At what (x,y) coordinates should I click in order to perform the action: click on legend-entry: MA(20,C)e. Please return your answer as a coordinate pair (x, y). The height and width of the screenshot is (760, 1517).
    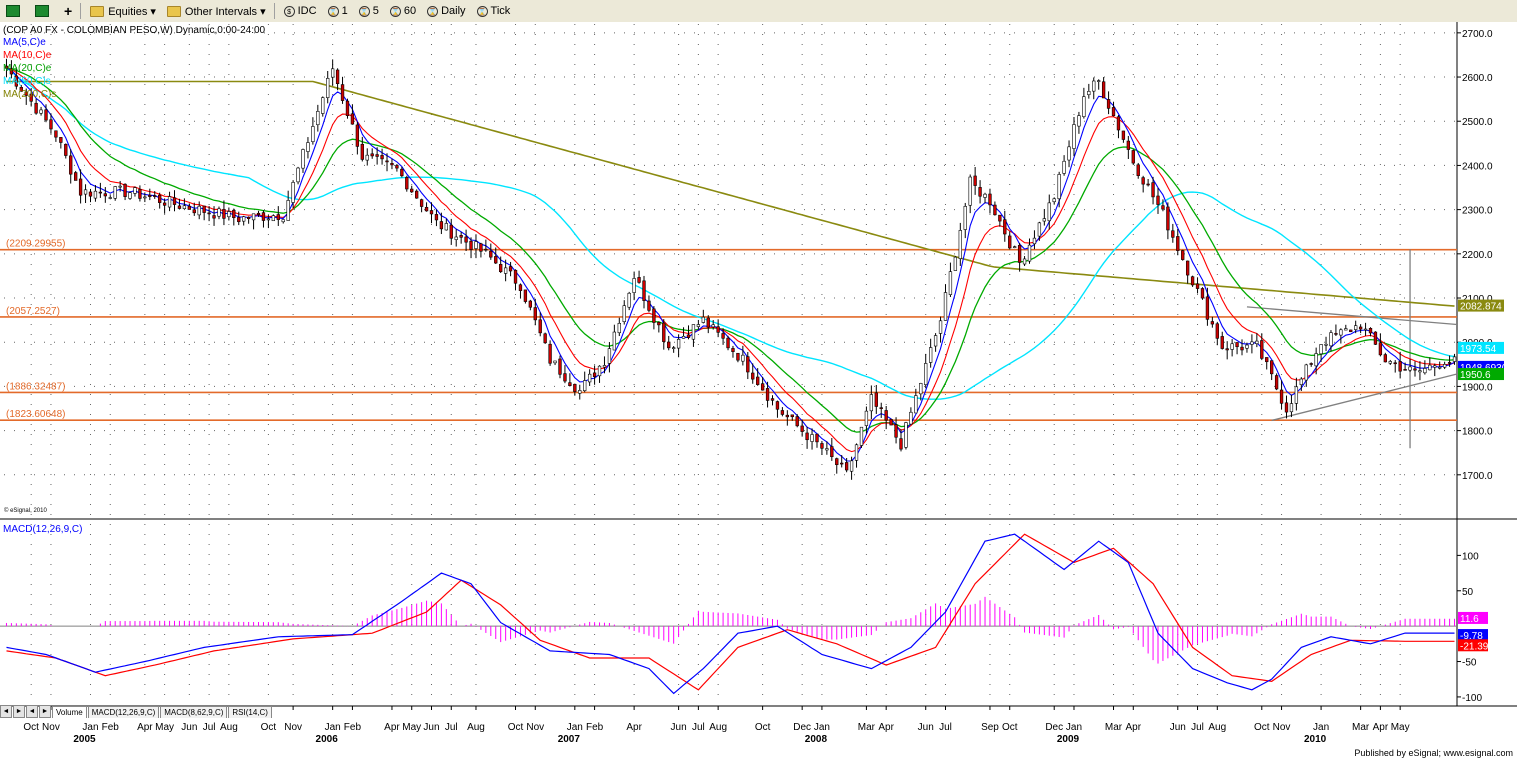
    Looking at the image, I should click on (27, 68).